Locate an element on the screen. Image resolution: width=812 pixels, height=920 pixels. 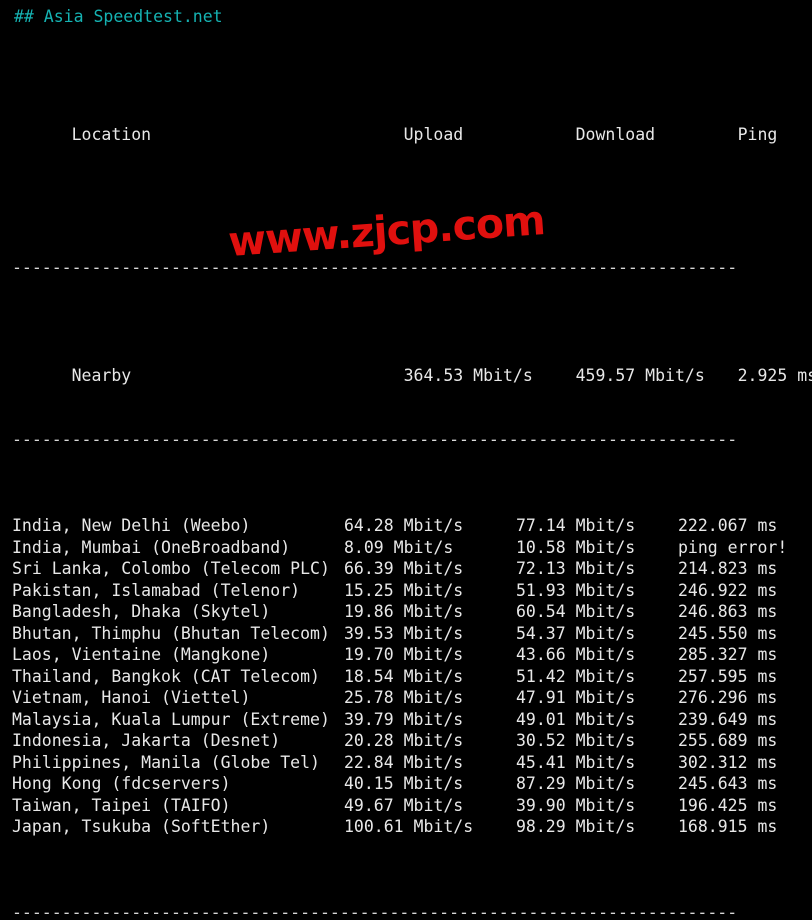
row-ping: 276.296 ms is located at coordinates (728, 697).